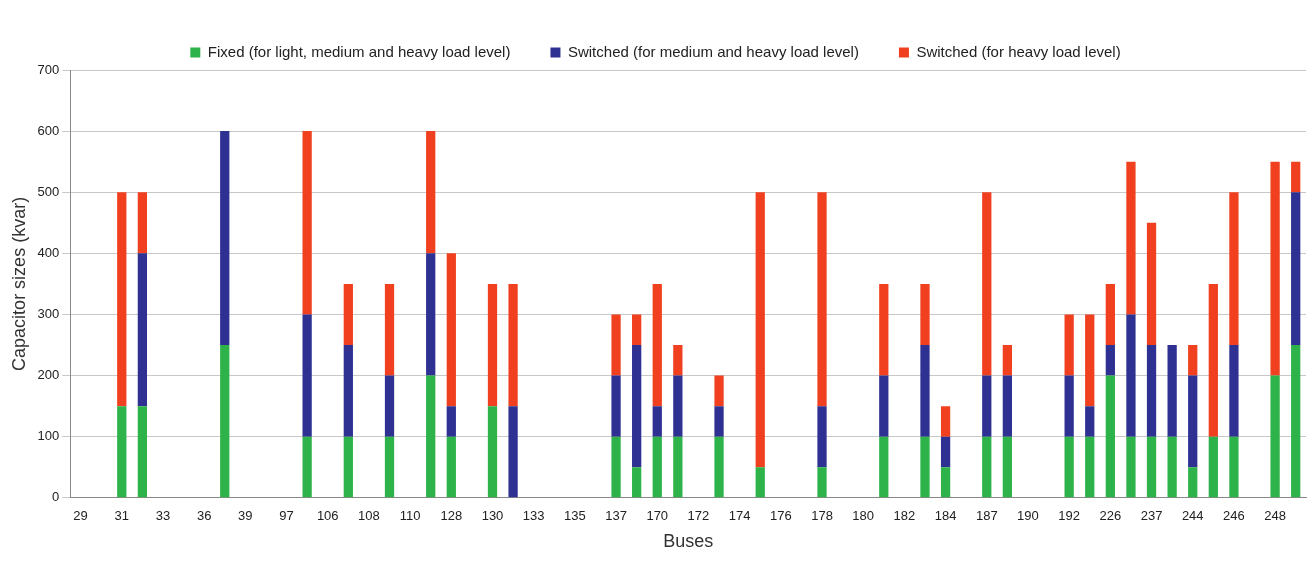  I want to click on y-tick-label: 400, so click(48, 252).